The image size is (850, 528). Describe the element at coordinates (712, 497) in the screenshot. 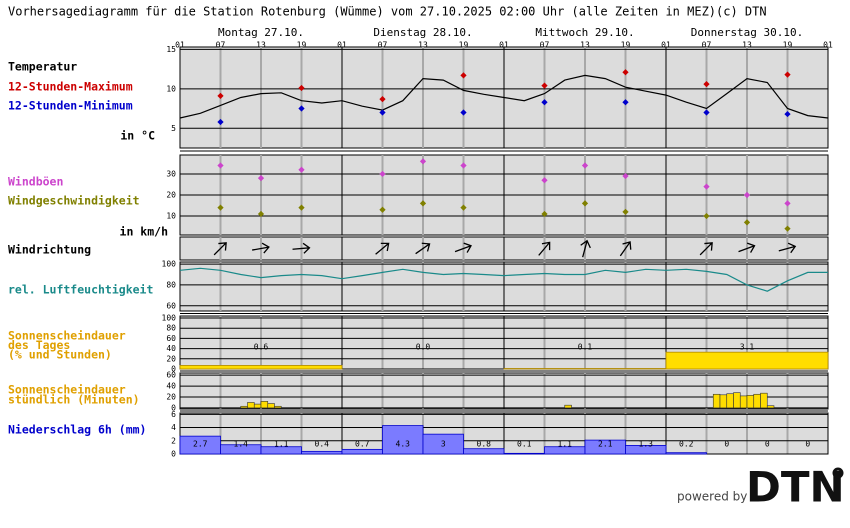

I see `powered-by: powered by` at that location.